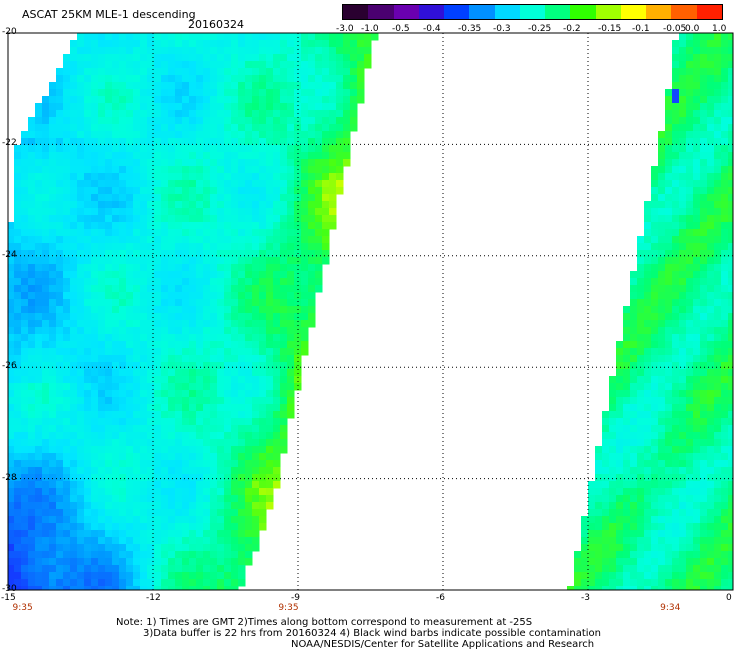 This screenshot has width=740, height=650. I want to click on latitude-tick-label: -22, so click(9, 143).